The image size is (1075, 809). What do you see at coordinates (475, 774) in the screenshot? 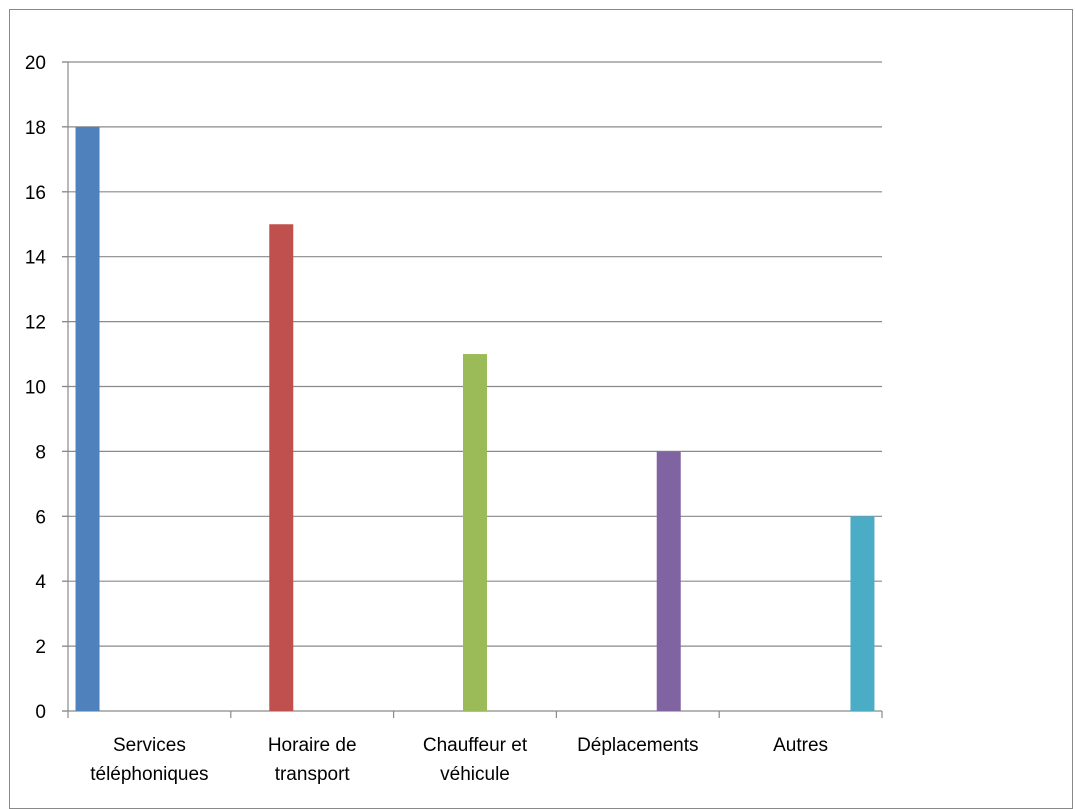
I see `x-category-label-line: véhicule` at bounding box center [475, 774].